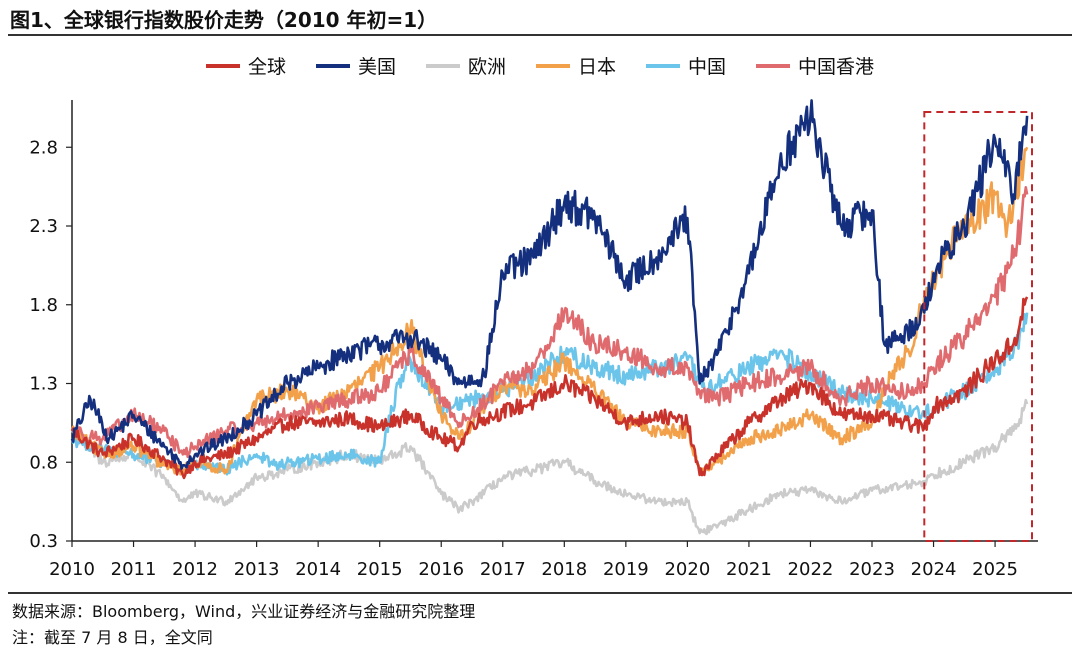 This screenshot has height=648, width=1080. Describe the element at coordinates (663, 65) in the screenshot. I see `legend-swatch-china` at that location.